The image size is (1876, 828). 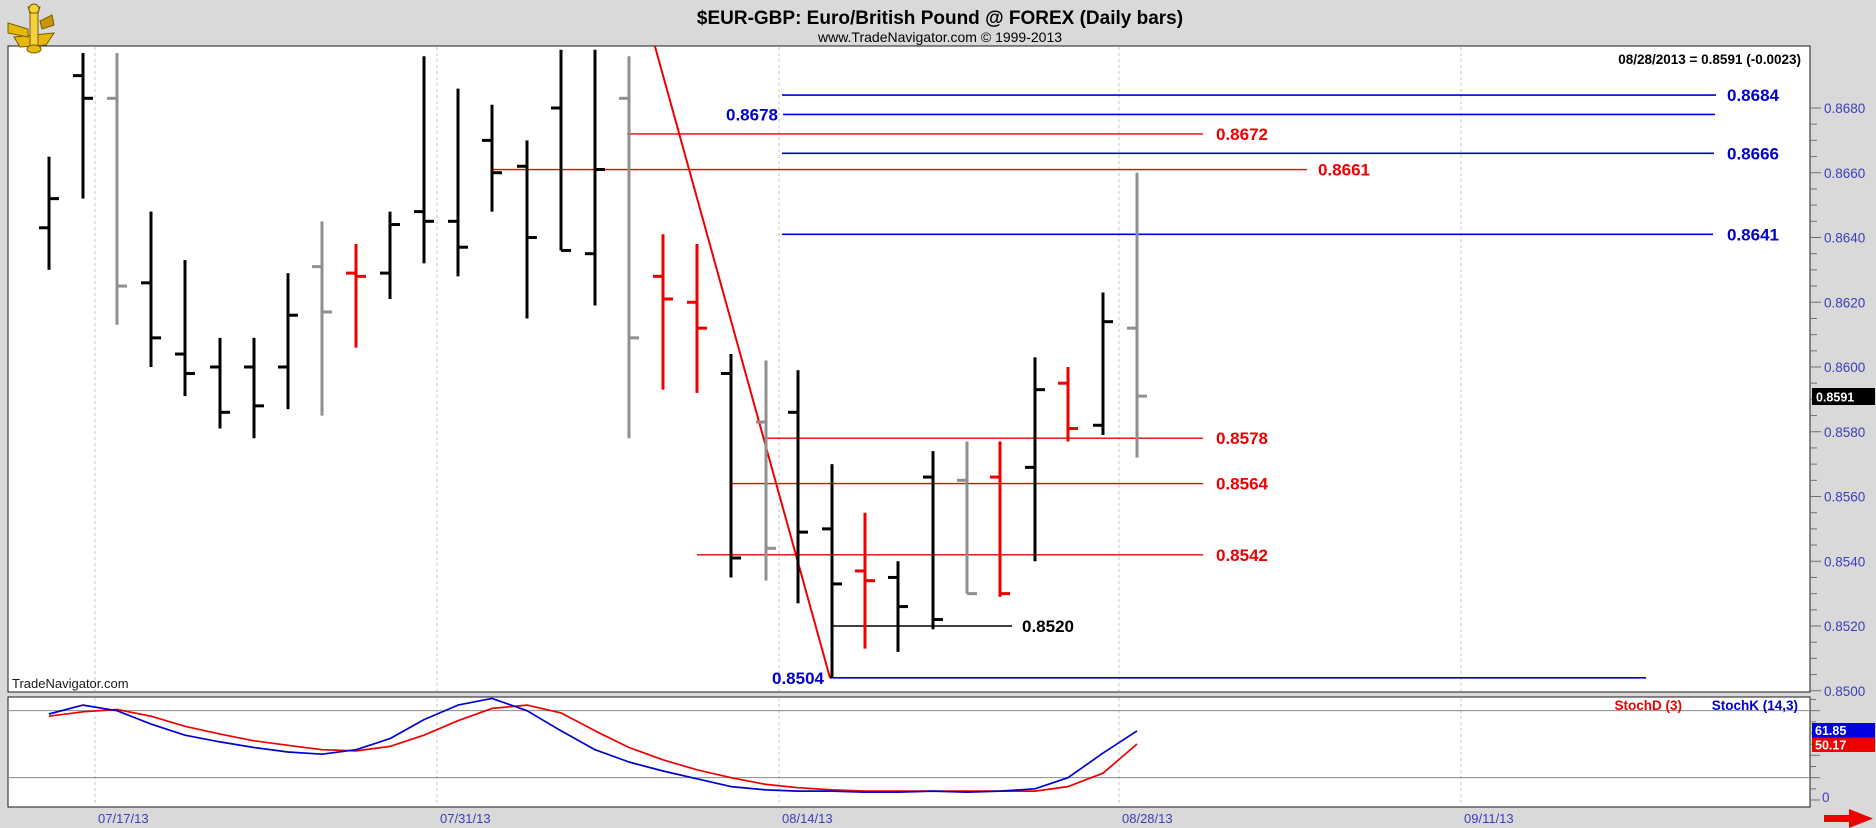 What do you see at coordinates (1844, 302) in the screenshot?
I see `price-tick-label: 0.8620` at bounding box center [1844, 302].